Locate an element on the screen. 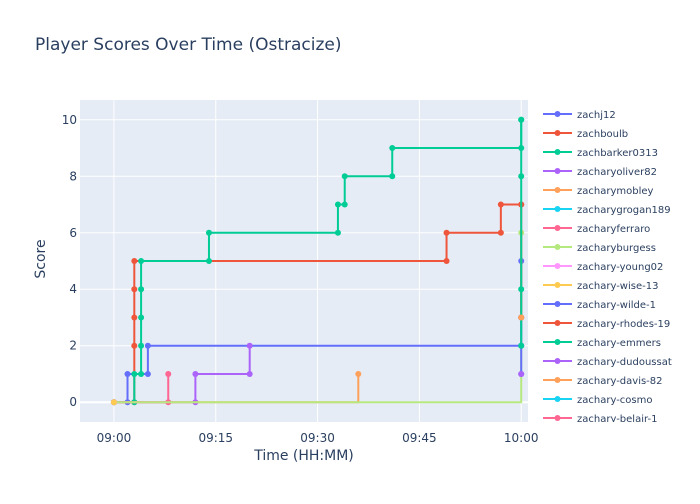 This screenshot has height=504, width=700. legend-item: zachary-young02 is located at coordinates (603, 267).